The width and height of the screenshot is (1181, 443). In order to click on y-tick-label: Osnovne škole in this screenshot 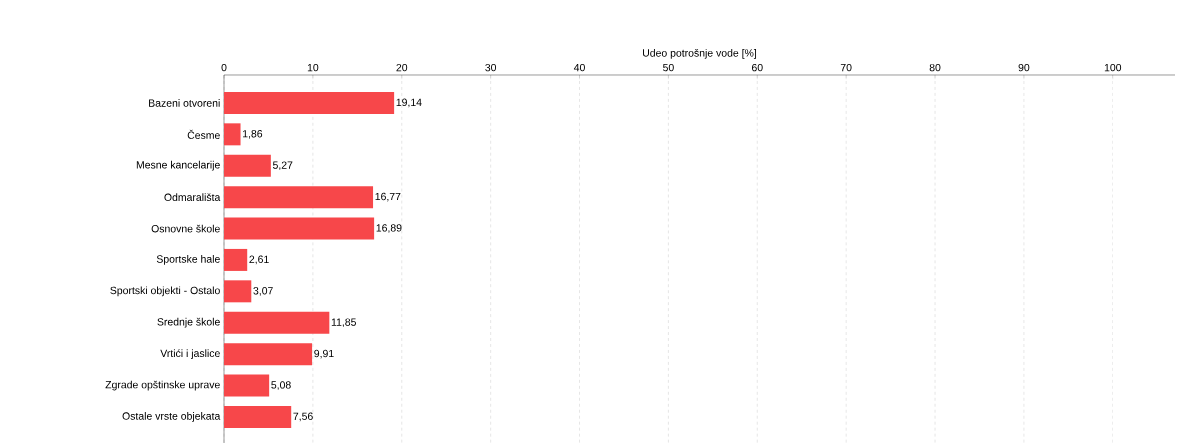, I will do `click(185, 228)`.